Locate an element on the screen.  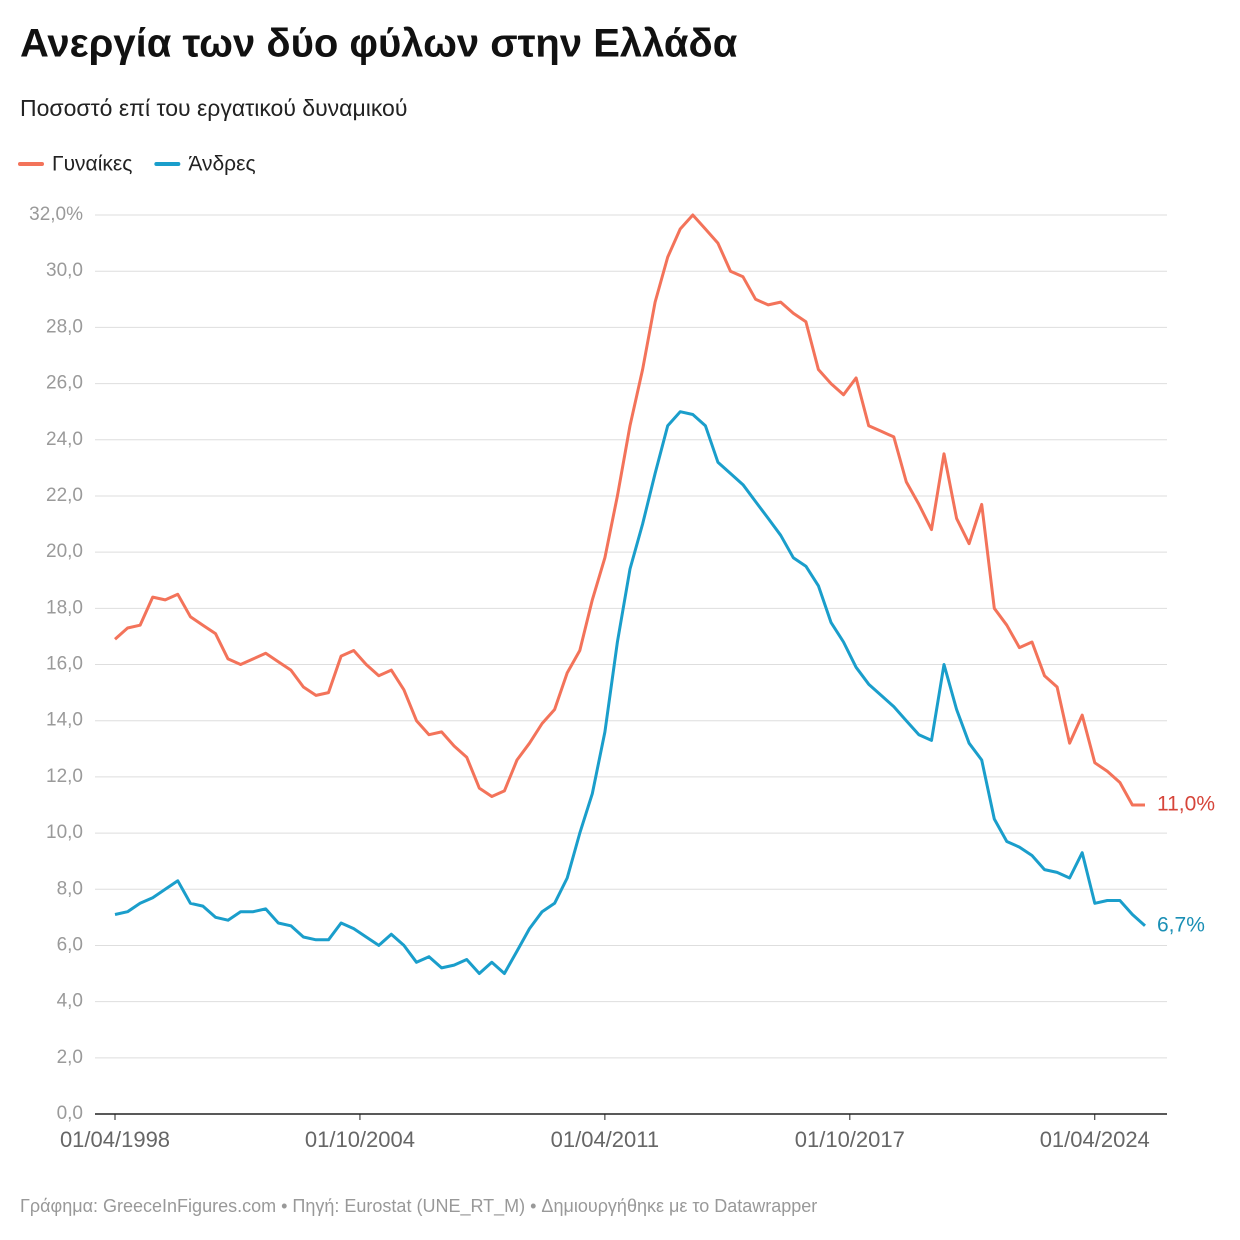
y-tick-label: 22,0 is located at coordinates (64, 495).